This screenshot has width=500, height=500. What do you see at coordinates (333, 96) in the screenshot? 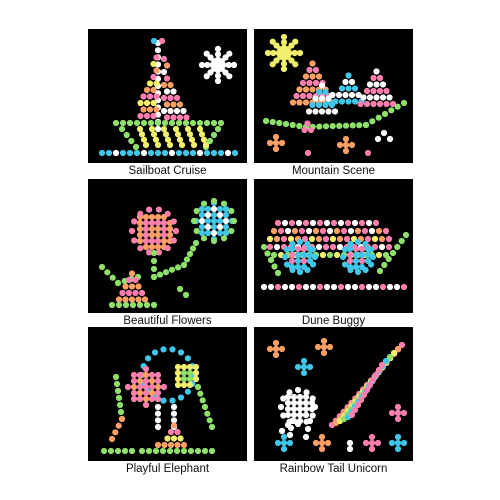
I see `design-tile-mountain` at bounding box center [333, 96].